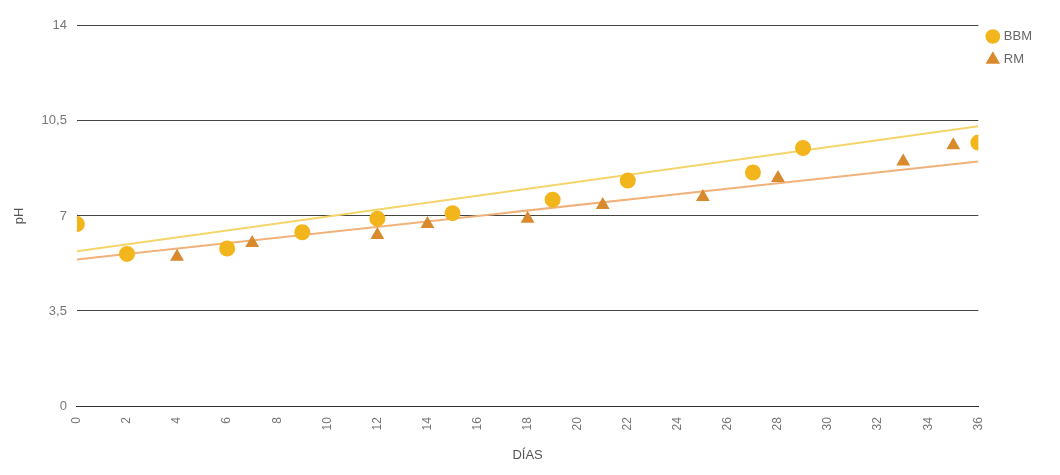  Describe the element at coordinates (226, 420) in the screenshot. I see `x-tick-label: 6` at that location.